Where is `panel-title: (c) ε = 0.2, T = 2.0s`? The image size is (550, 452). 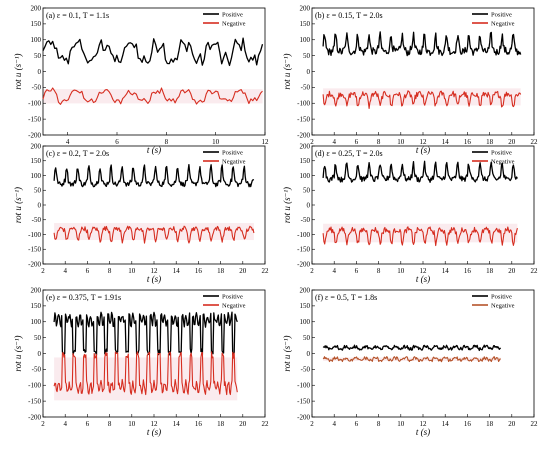
panel-title: (c) ε = 0.2, T = 2.0s is located at coordinates (77, 153).